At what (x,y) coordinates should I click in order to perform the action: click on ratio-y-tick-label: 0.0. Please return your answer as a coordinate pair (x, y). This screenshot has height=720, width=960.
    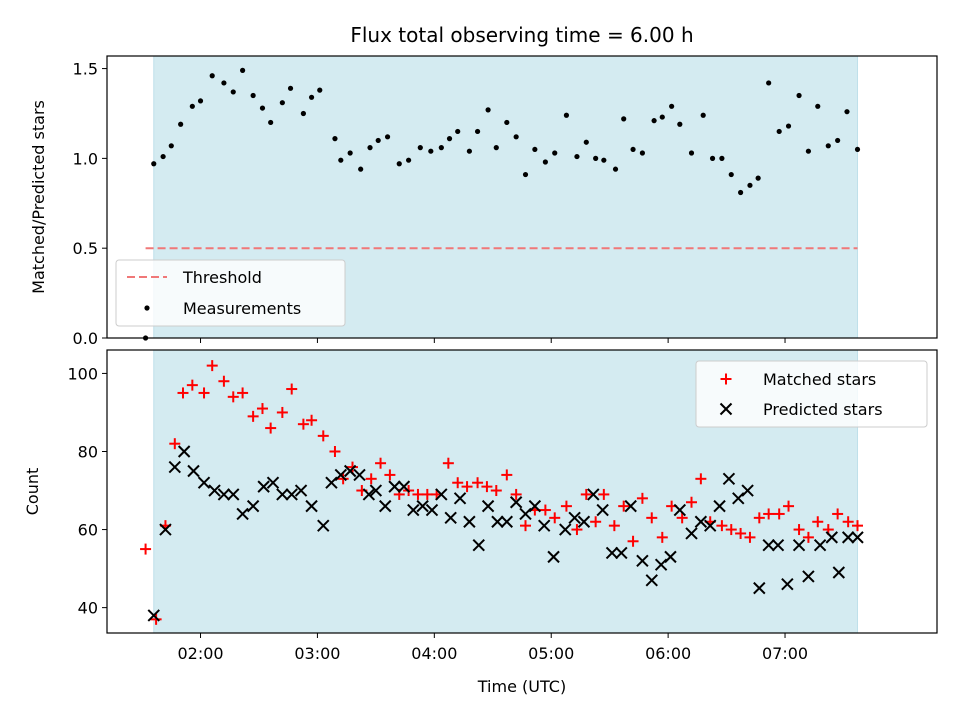
    Looking at the image, I should click on (85, 338).